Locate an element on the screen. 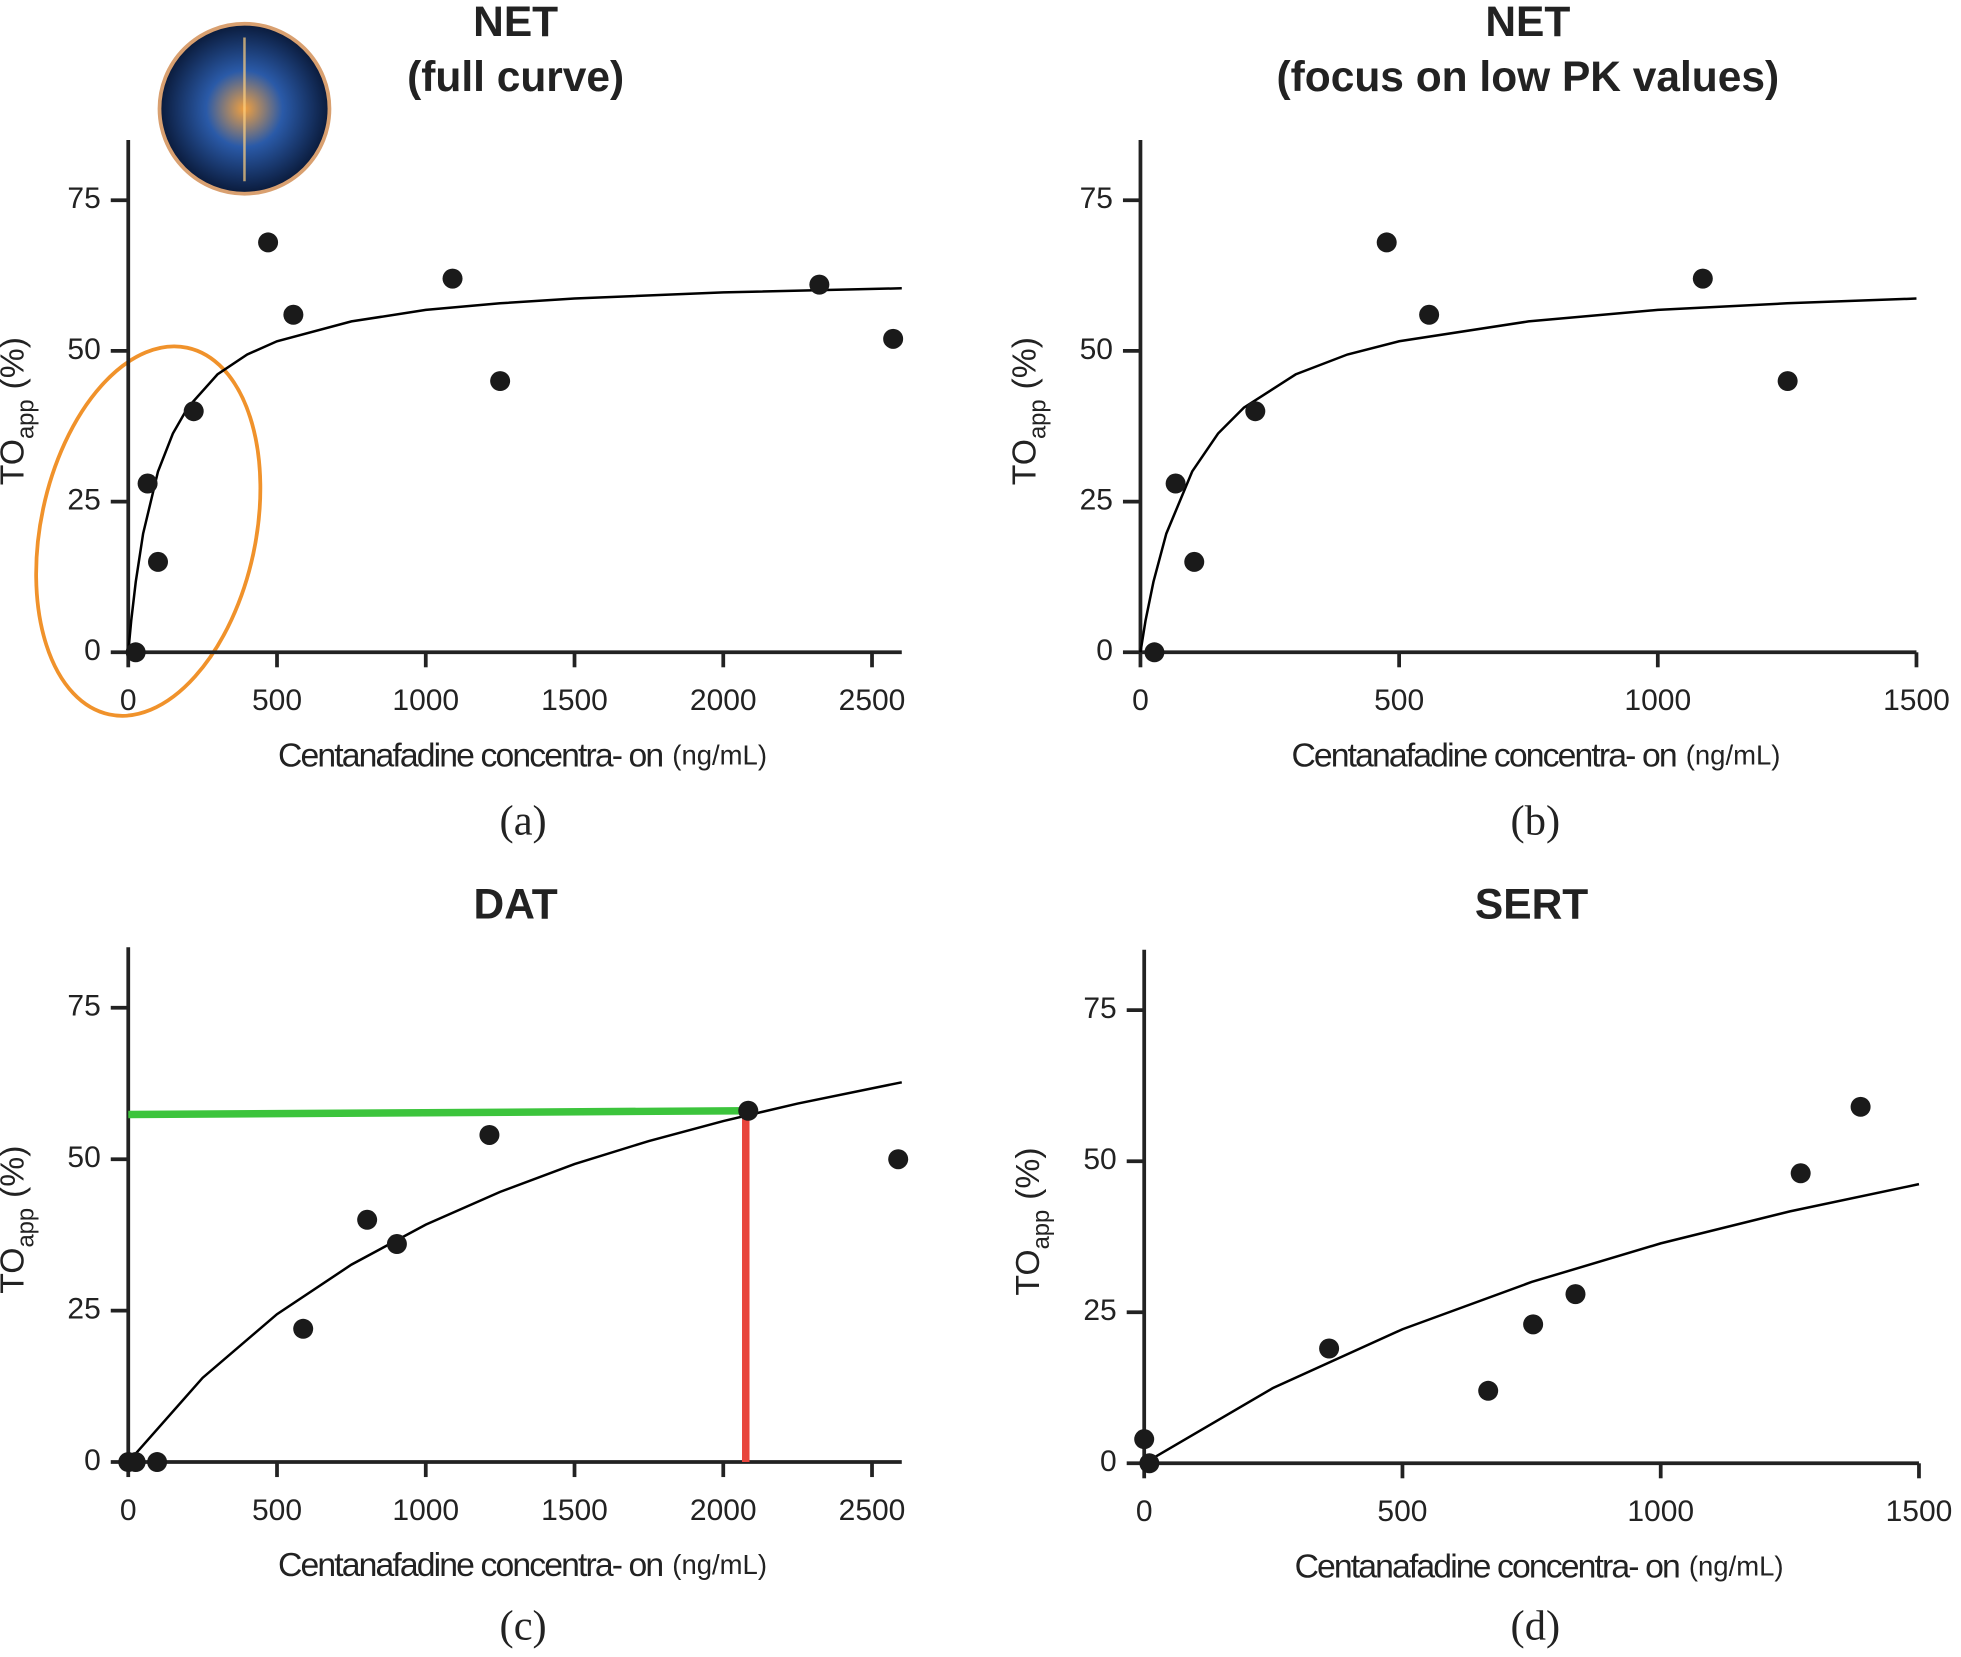 The width and height of the screenshot is (1961, 1657). panel-caption: (c) is located at coordinates (523, 1625).